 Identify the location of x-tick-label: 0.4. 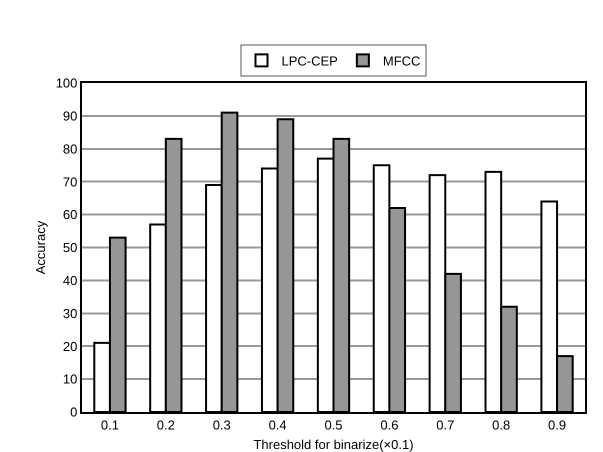
(277, 425).